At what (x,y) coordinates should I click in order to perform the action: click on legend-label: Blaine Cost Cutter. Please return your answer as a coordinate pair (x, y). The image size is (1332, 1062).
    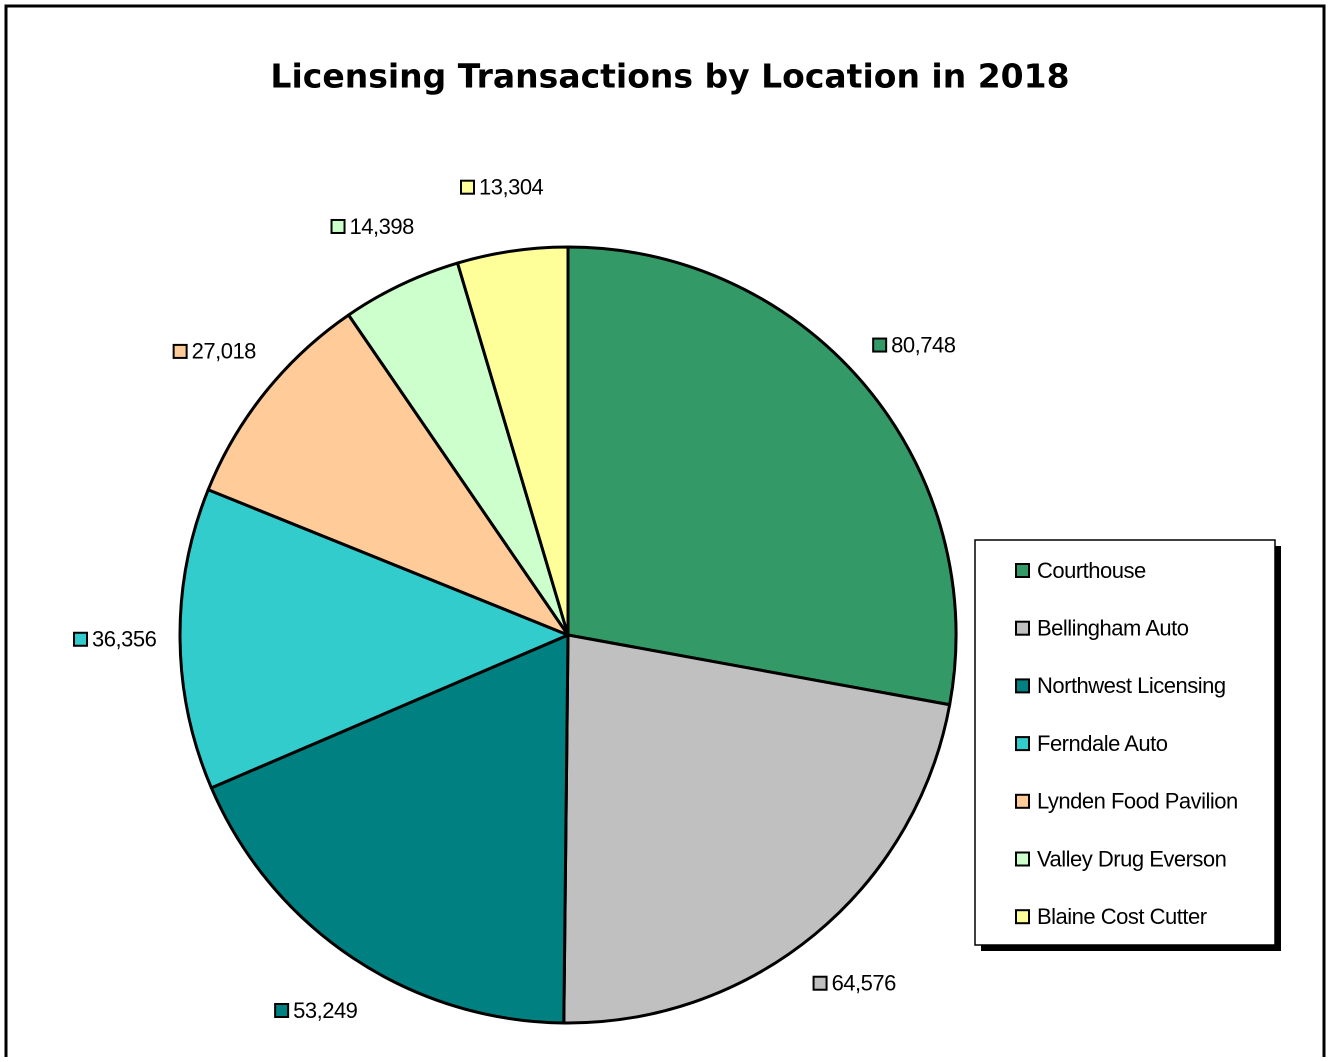
    Looking at the image, I should click on (1122, 916).